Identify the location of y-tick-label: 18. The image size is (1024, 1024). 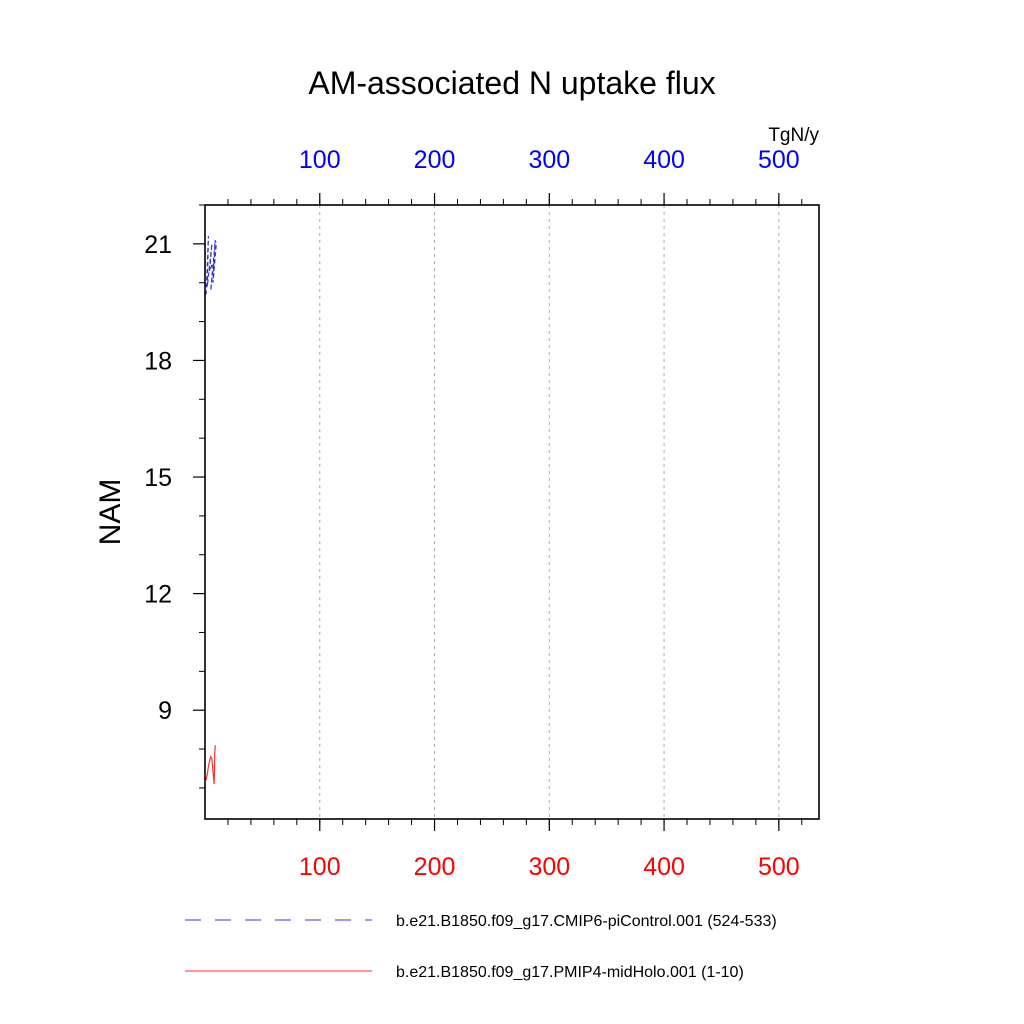
(158, 361).